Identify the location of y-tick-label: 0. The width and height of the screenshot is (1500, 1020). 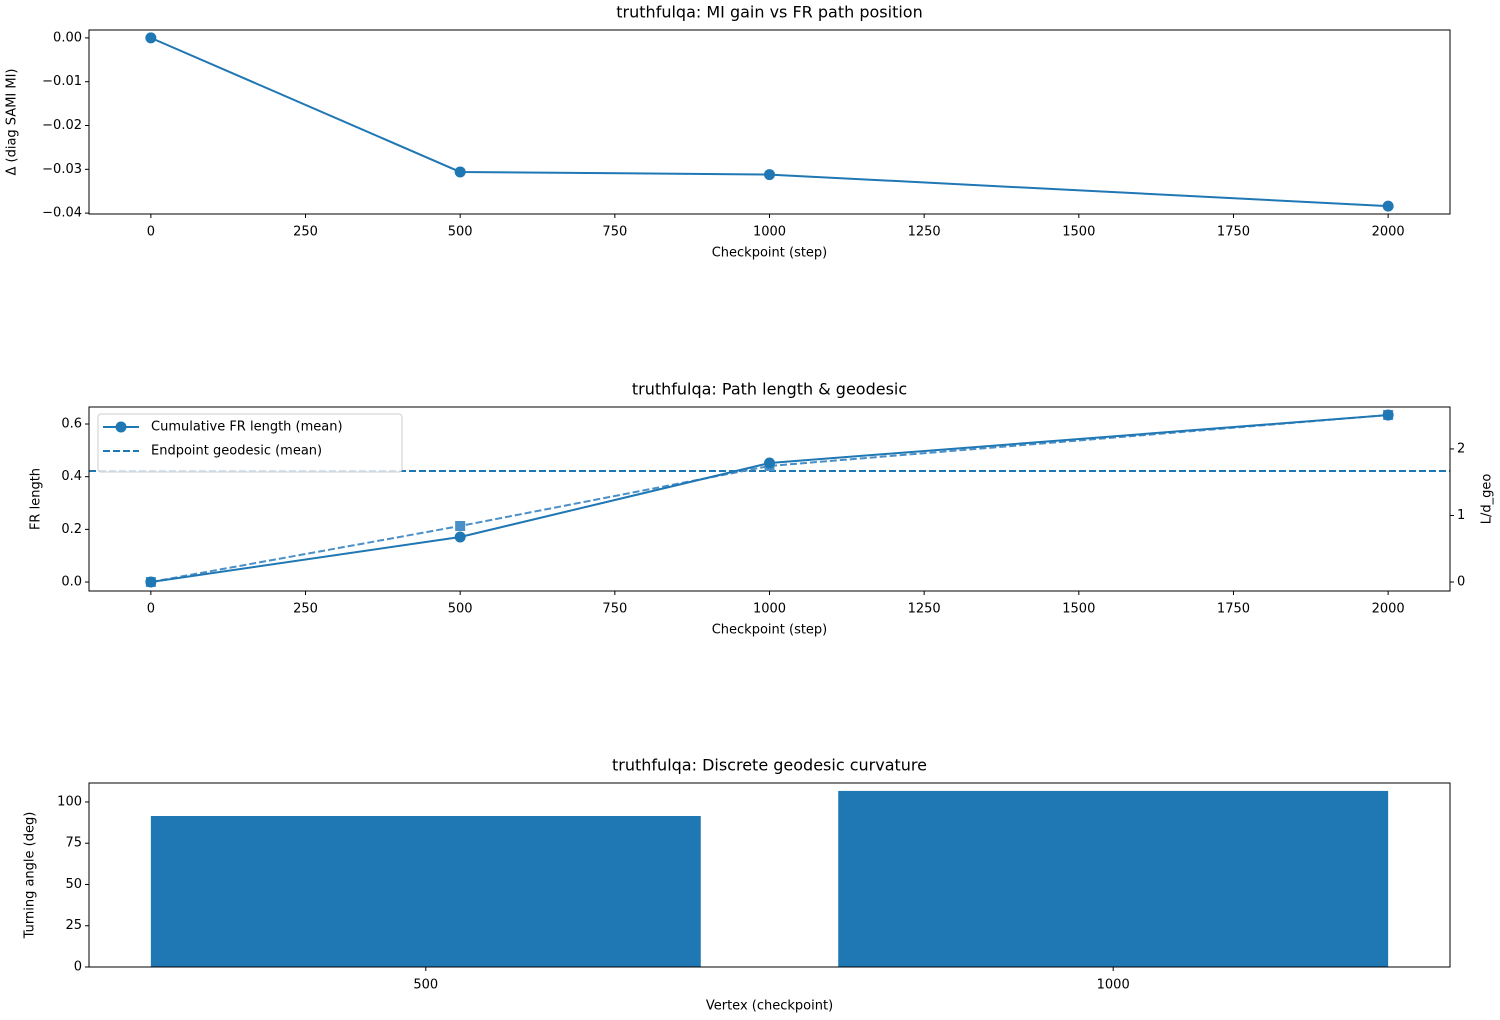
(78, 967).